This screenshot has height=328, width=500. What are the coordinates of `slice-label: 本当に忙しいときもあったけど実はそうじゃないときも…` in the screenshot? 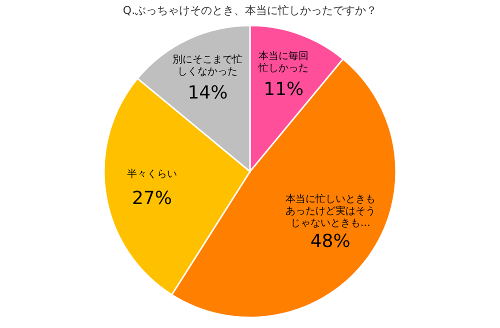 It's located at (330, 210).